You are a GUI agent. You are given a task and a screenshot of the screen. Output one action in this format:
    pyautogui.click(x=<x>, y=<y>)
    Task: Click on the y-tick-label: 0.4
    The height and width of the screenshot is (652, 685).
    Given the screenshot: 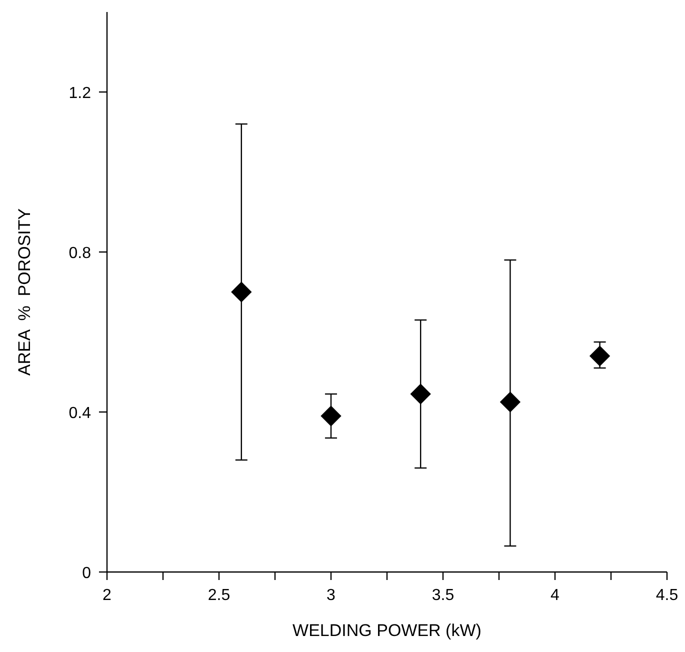 What is the action you would take?
    pyautogui.click(x=80, y=413)
    